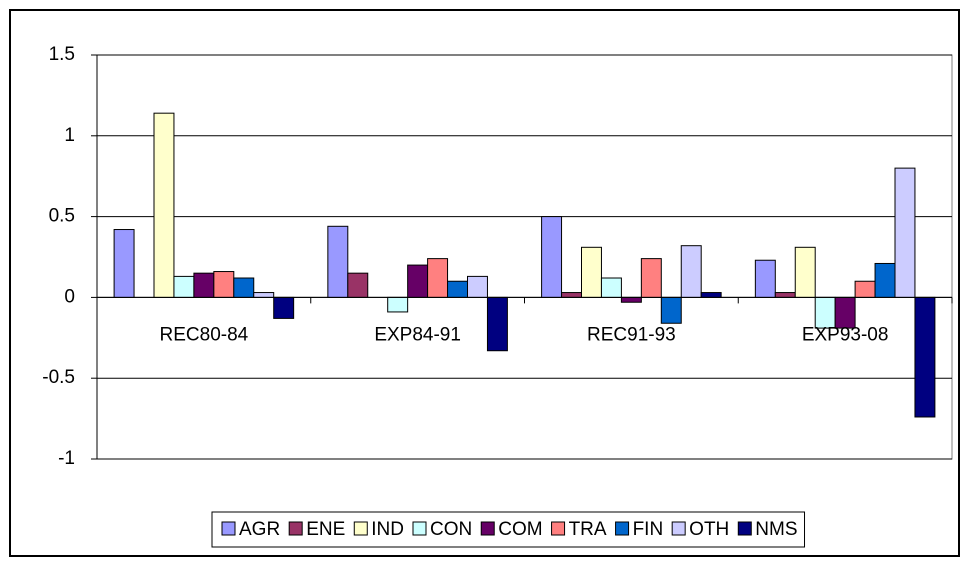 The height and width of the screenshot is (563, 961). I want to click on x-tick-label: REC91-93, so click(631, 334).